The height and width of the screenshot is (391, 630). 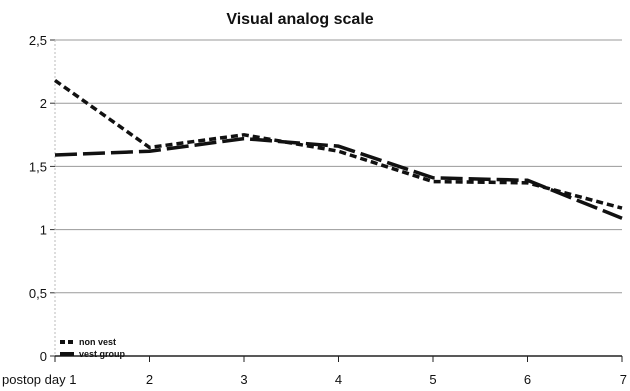 What do you see at coordinates (38, 166) in the screenshot?
I see `y-tick-label: 1,5` at bounding box center [38, 166].